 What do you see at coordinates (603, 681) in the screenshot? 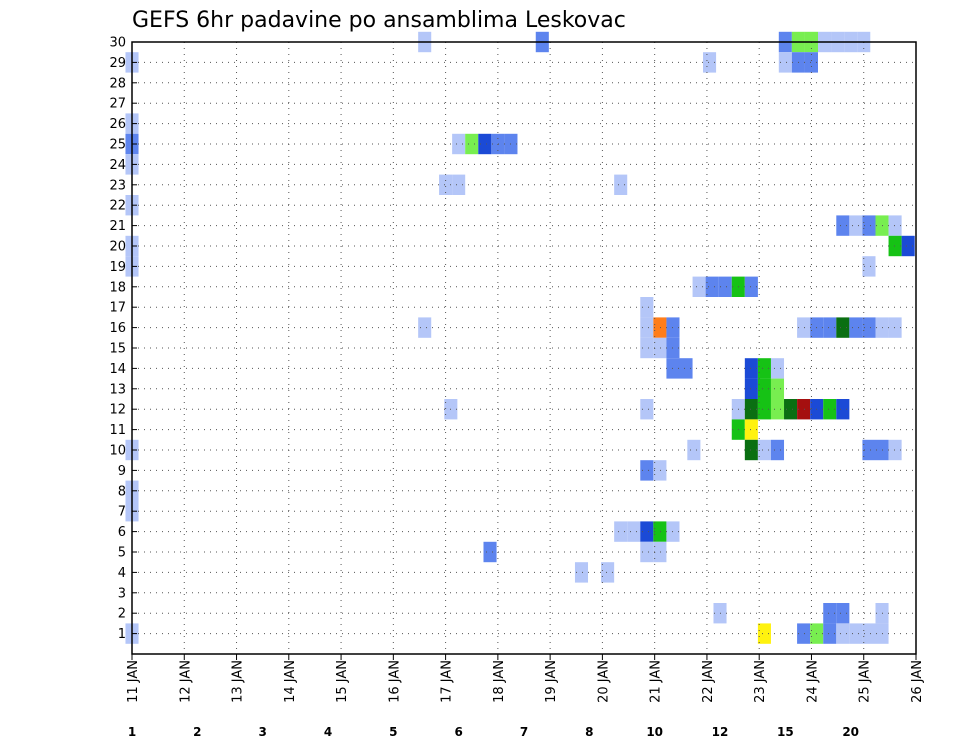
I see `x-tick-label-9: 20 JAN` at bounding box center [603, 681].